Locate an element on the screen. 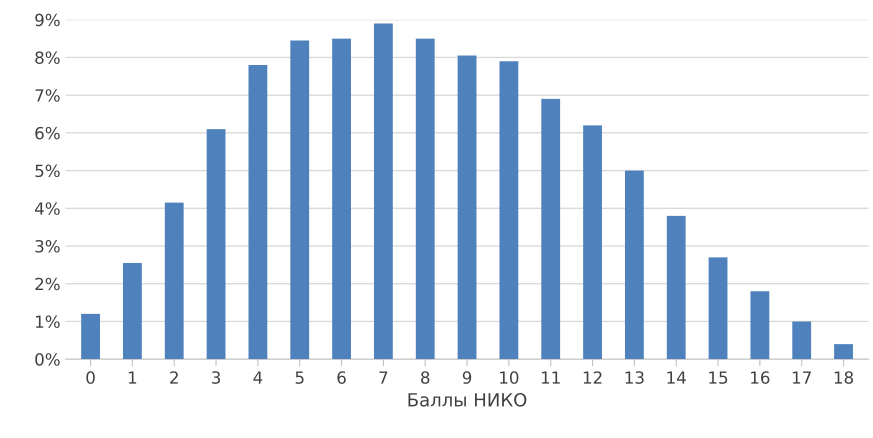  x-tick-label: 8 is located at coordinates (425, 377).